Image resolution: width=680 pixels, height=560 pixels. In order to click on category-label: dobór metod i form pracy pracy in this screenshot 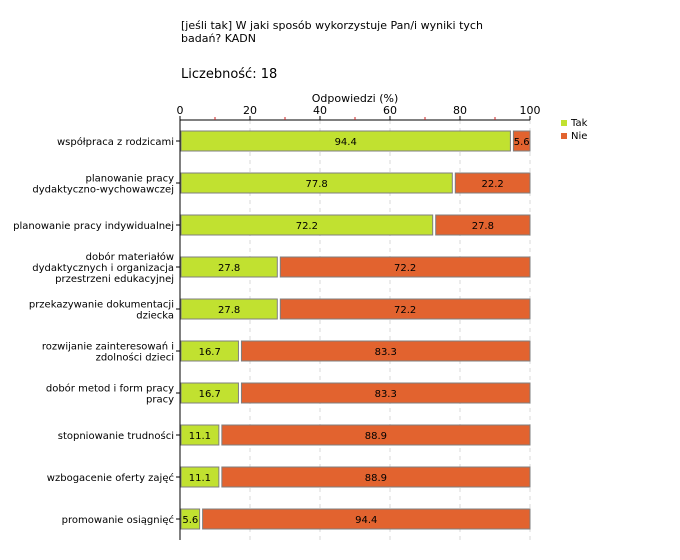, I will do `click(110, 394)`.